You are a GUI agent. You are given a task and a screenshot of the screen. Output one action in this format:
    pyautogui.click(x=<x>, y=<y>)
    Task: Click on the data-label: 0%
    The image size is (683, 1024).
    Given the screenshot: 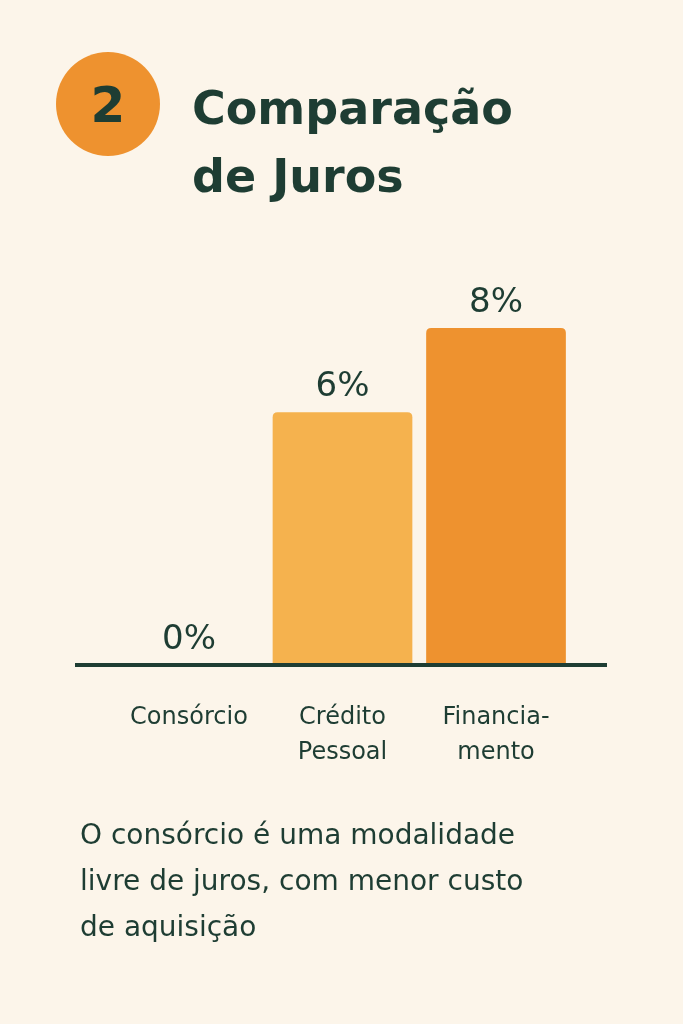 What is the action you would take?
    pyautogui.click(x=189, y=637)
    